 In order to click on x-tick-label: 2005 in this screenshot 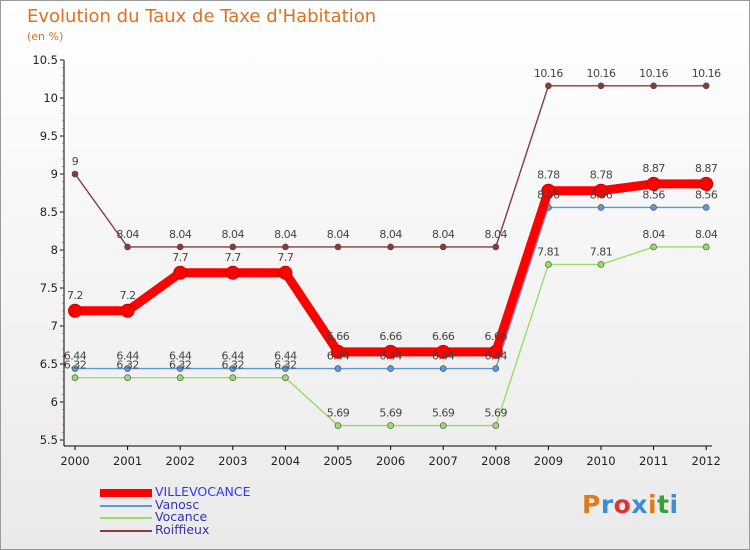, I will do `click(337, 461)`.